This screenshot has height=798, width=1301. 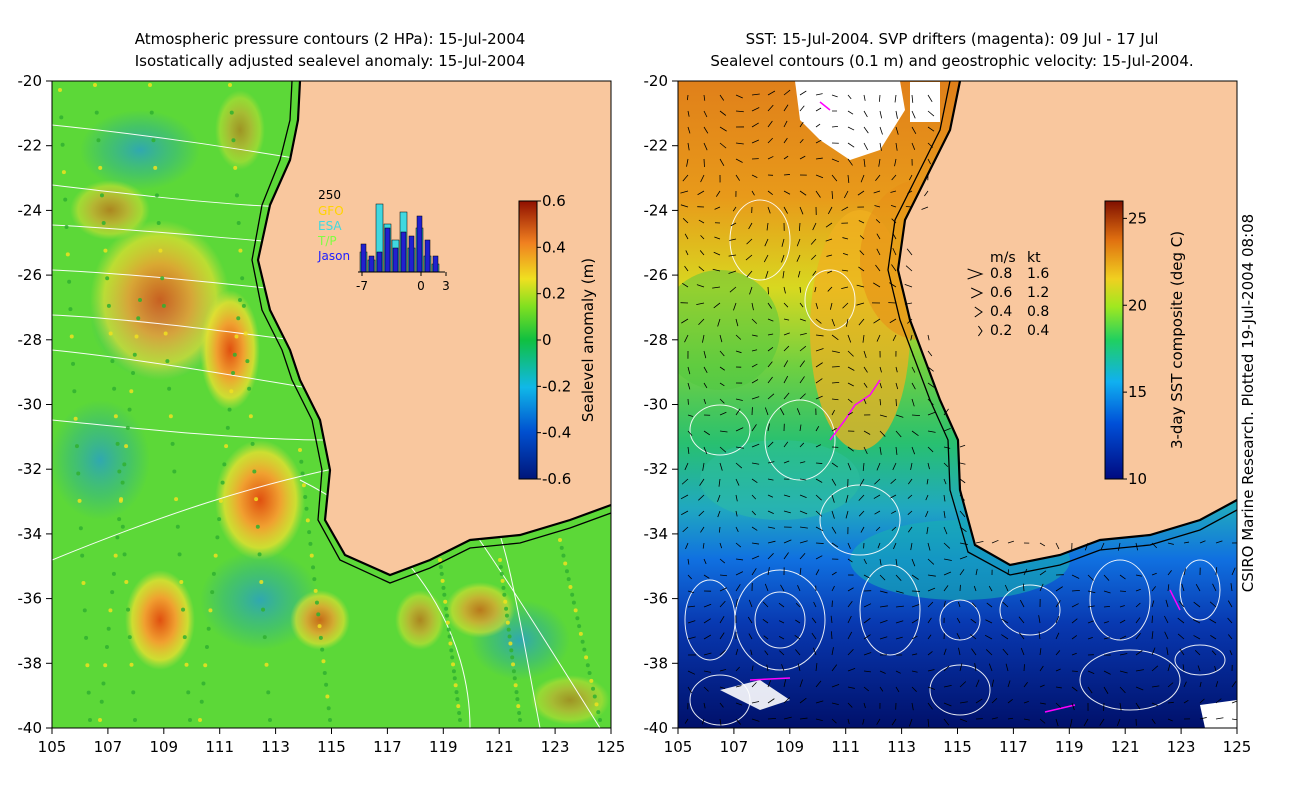 What do you see at coordinates (554, 201) in the screenshot?
I see `sla-colorbar-tick: 0.6` at bounding box center [554, 201].